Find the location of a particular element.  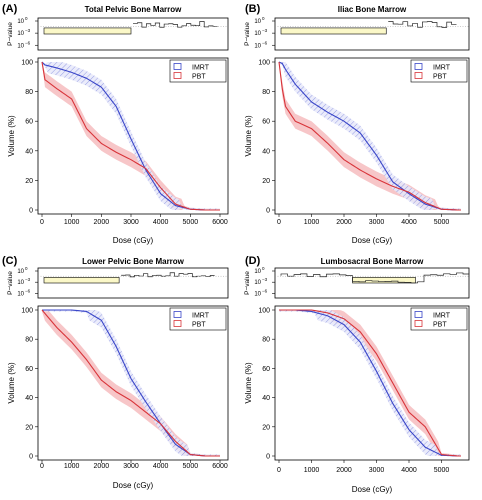

imrt-confidence-band is located at coordinates (131, 136).